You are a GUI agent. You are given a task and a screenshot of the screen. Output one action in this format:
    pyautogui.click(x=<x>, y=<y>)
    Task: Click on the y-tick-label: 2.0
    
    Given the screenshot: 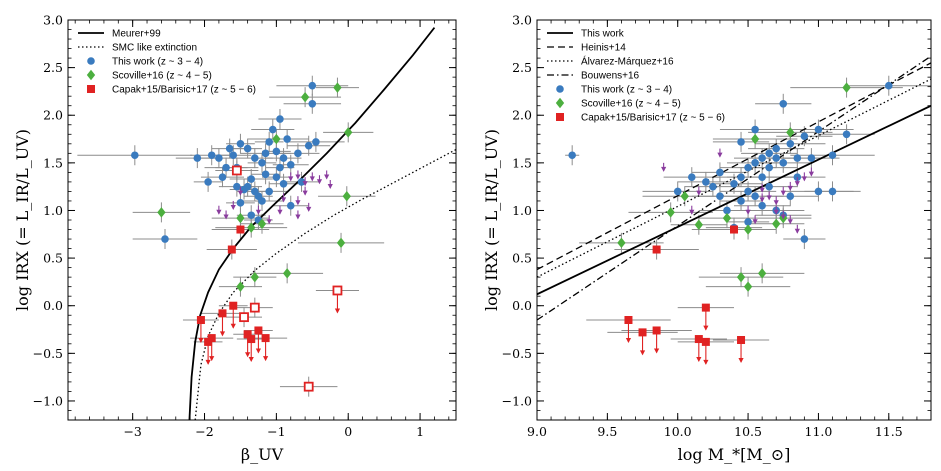 What is the action you would take?
    pyautogui.click(x=522, y=115)
    